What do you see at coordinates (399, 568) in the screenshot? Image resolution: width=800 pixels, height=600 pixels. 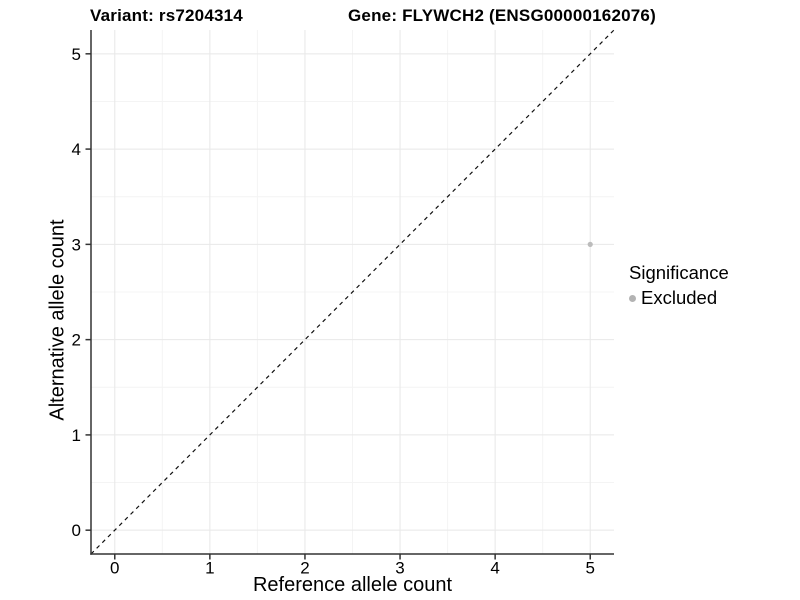 I see `x-tick-label: 3` at bounding box center [399, 568].